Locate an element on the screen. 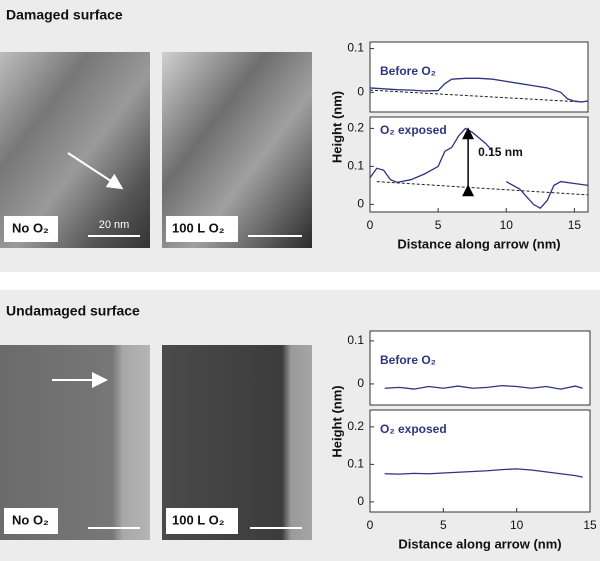 The height and width of the screenshot is (561, 600). section-title: Undamaged surface is located at coordinates (73, 311).